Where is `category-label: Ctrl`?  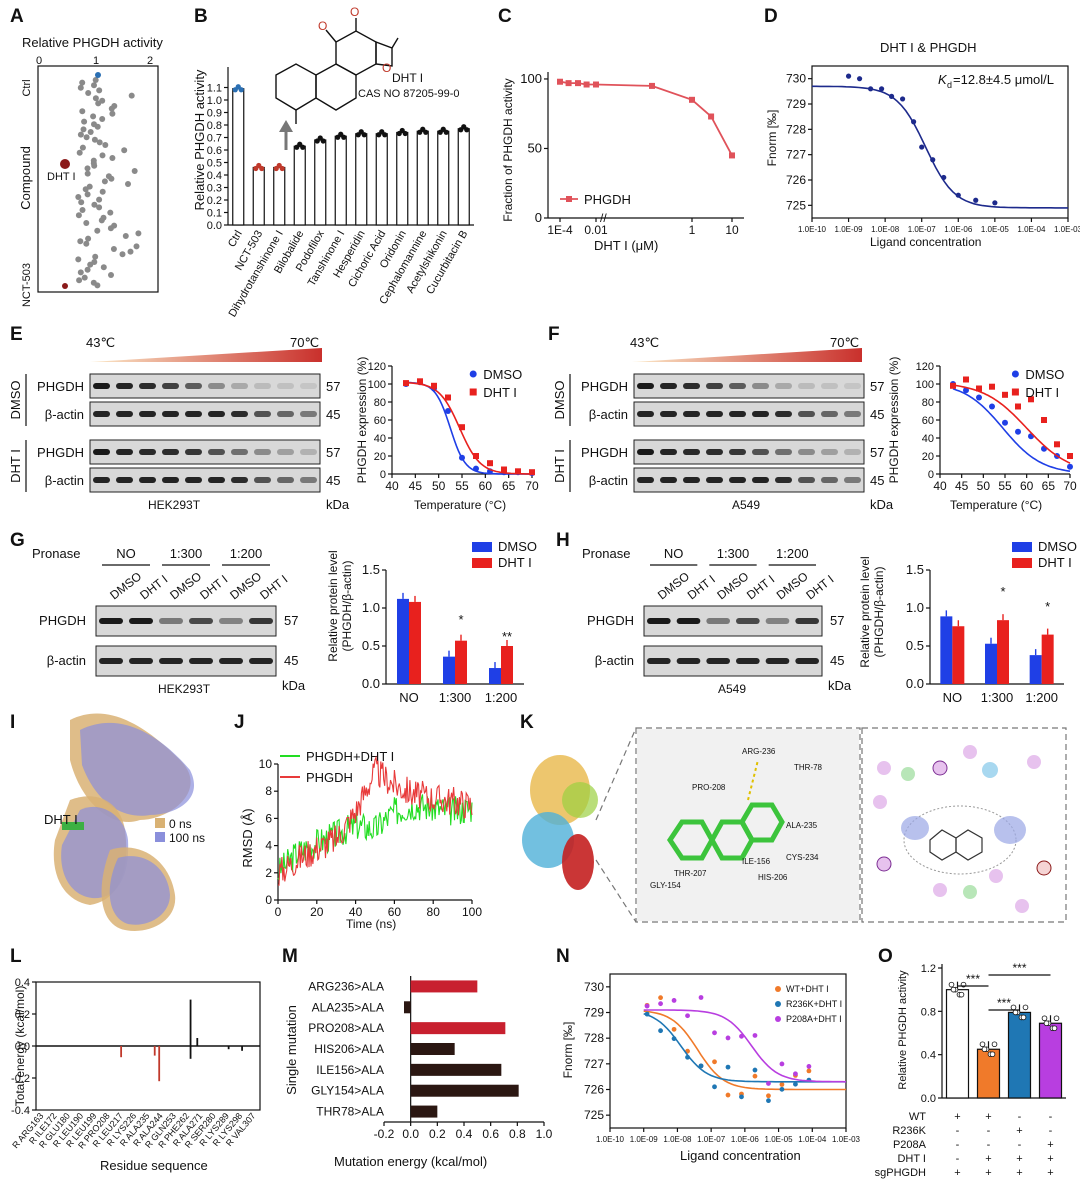
category-label: Ctrl is located at coordinates (235, 239).